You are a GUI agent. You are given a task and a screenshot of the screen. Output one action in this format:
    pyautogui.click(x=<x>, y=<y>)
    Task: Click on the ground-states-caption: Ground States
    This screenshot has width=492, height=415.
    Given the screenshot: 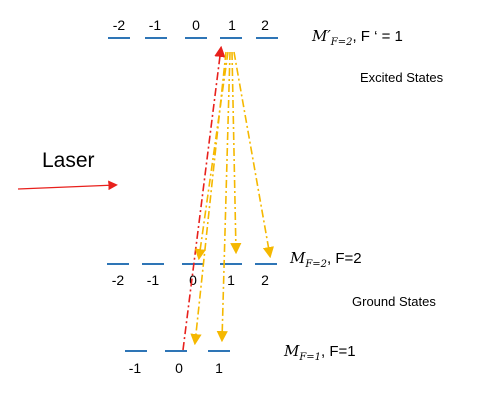 What is the action you would take?
    pyautogui.click(x=394, y=301)
    